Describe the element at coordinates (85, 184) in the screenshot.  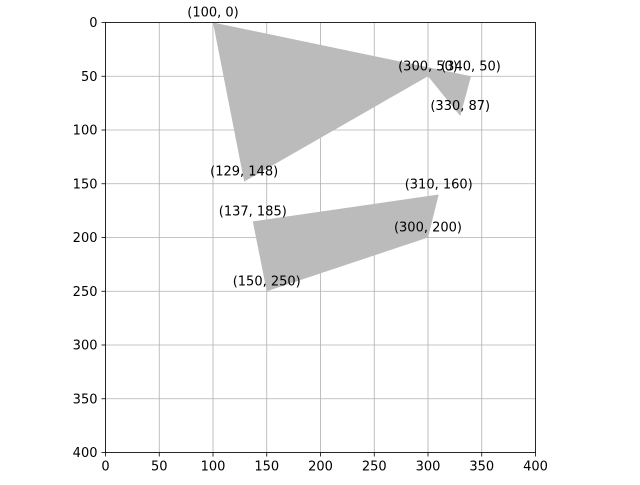
I see `y-tick-label: 150` at that location.